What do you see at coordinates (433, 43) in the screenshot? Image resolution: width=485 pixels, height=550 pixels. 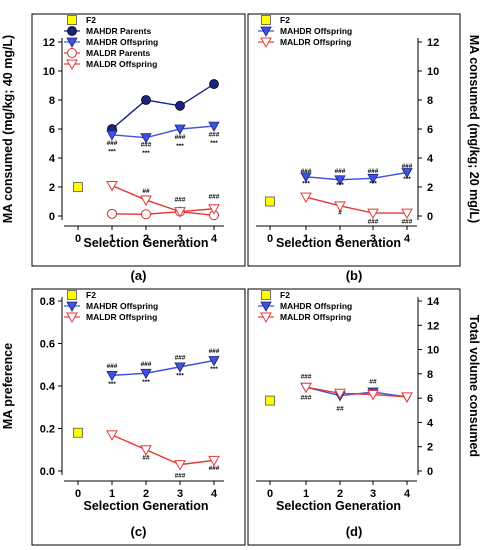 I see `y-tick-label: 12` at bounding box center [433, 43].